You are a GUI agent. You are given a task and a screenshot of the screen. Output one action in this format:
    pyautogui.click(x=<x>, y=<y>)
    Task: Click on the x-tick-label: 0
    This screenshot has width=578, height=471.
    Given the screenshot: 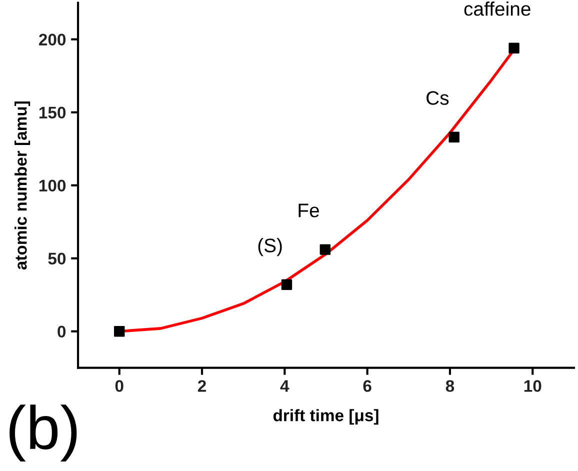 What is the action you would take?
    pyautogui.click(x=119, y=386)
    